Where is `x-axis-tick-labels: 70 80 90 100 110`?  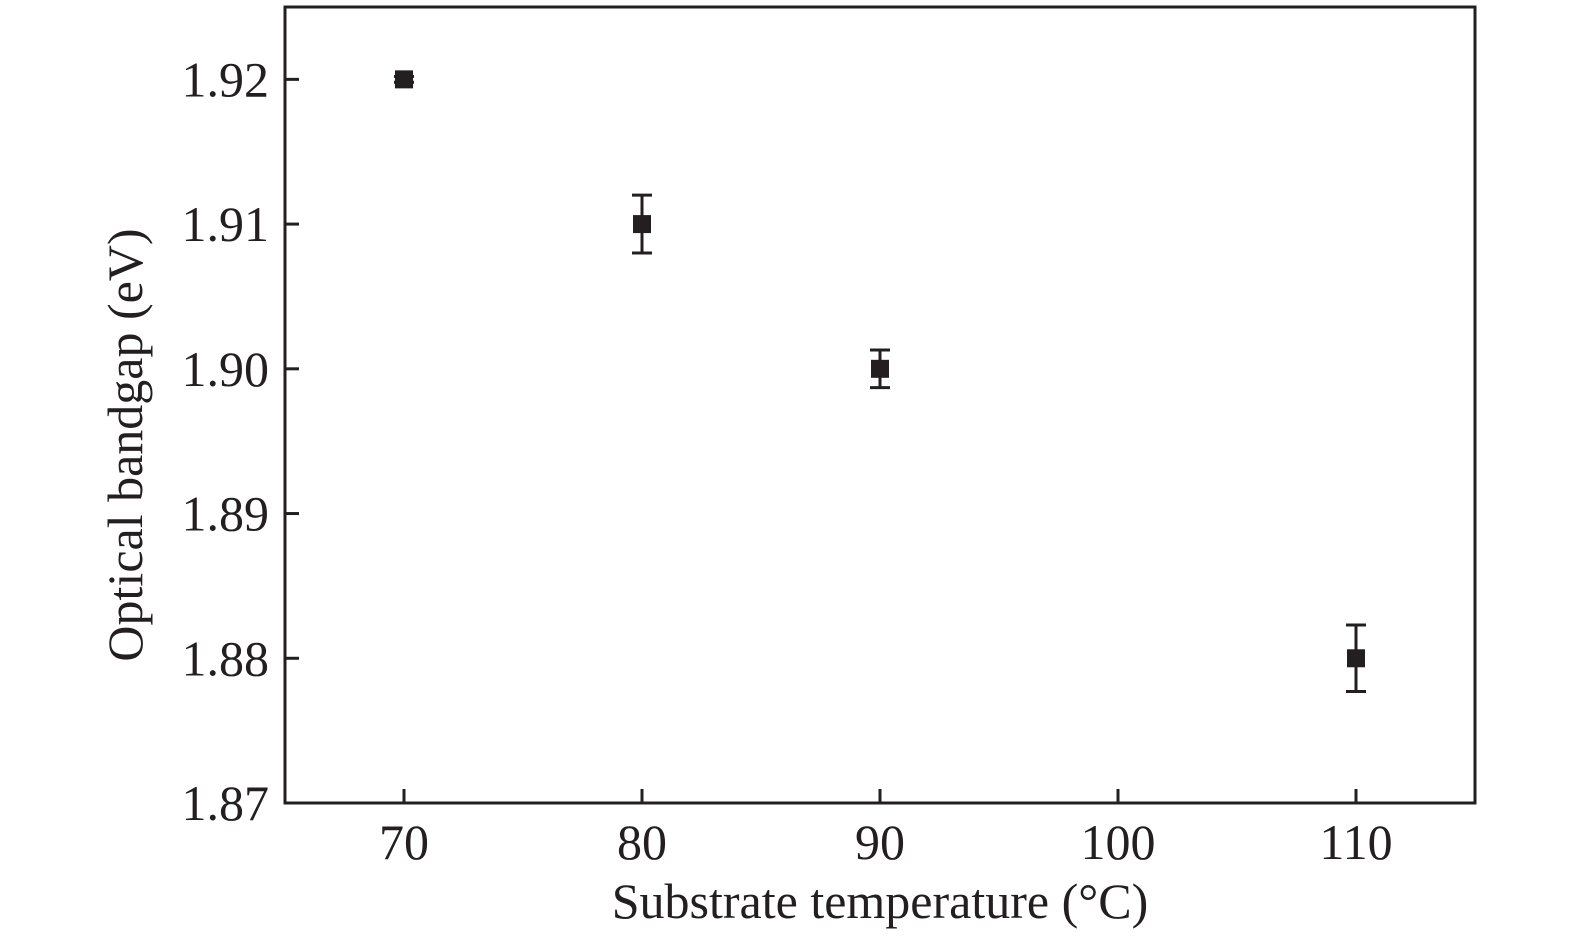 x-axis-tick-labels: 70 80 90 100 110 is located at coordinates (886, 842).